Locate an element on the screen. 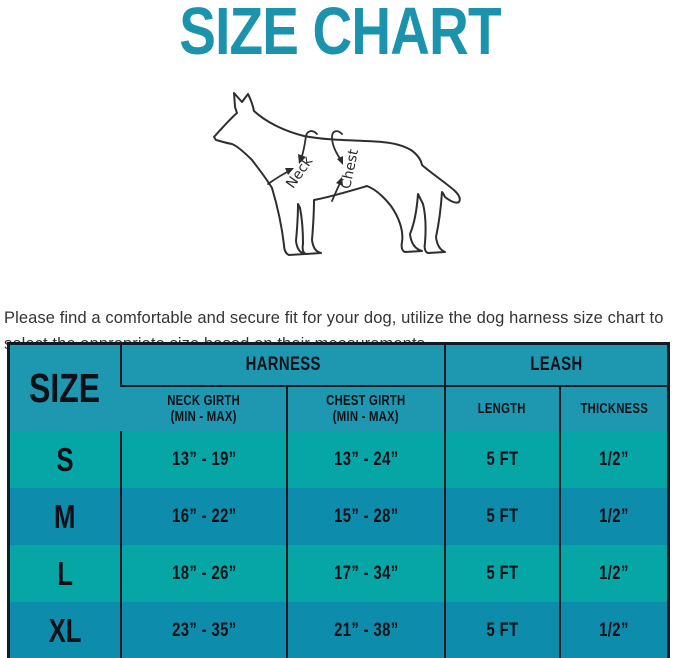  neck-measure-line-top is located at coordinates (309, 145).